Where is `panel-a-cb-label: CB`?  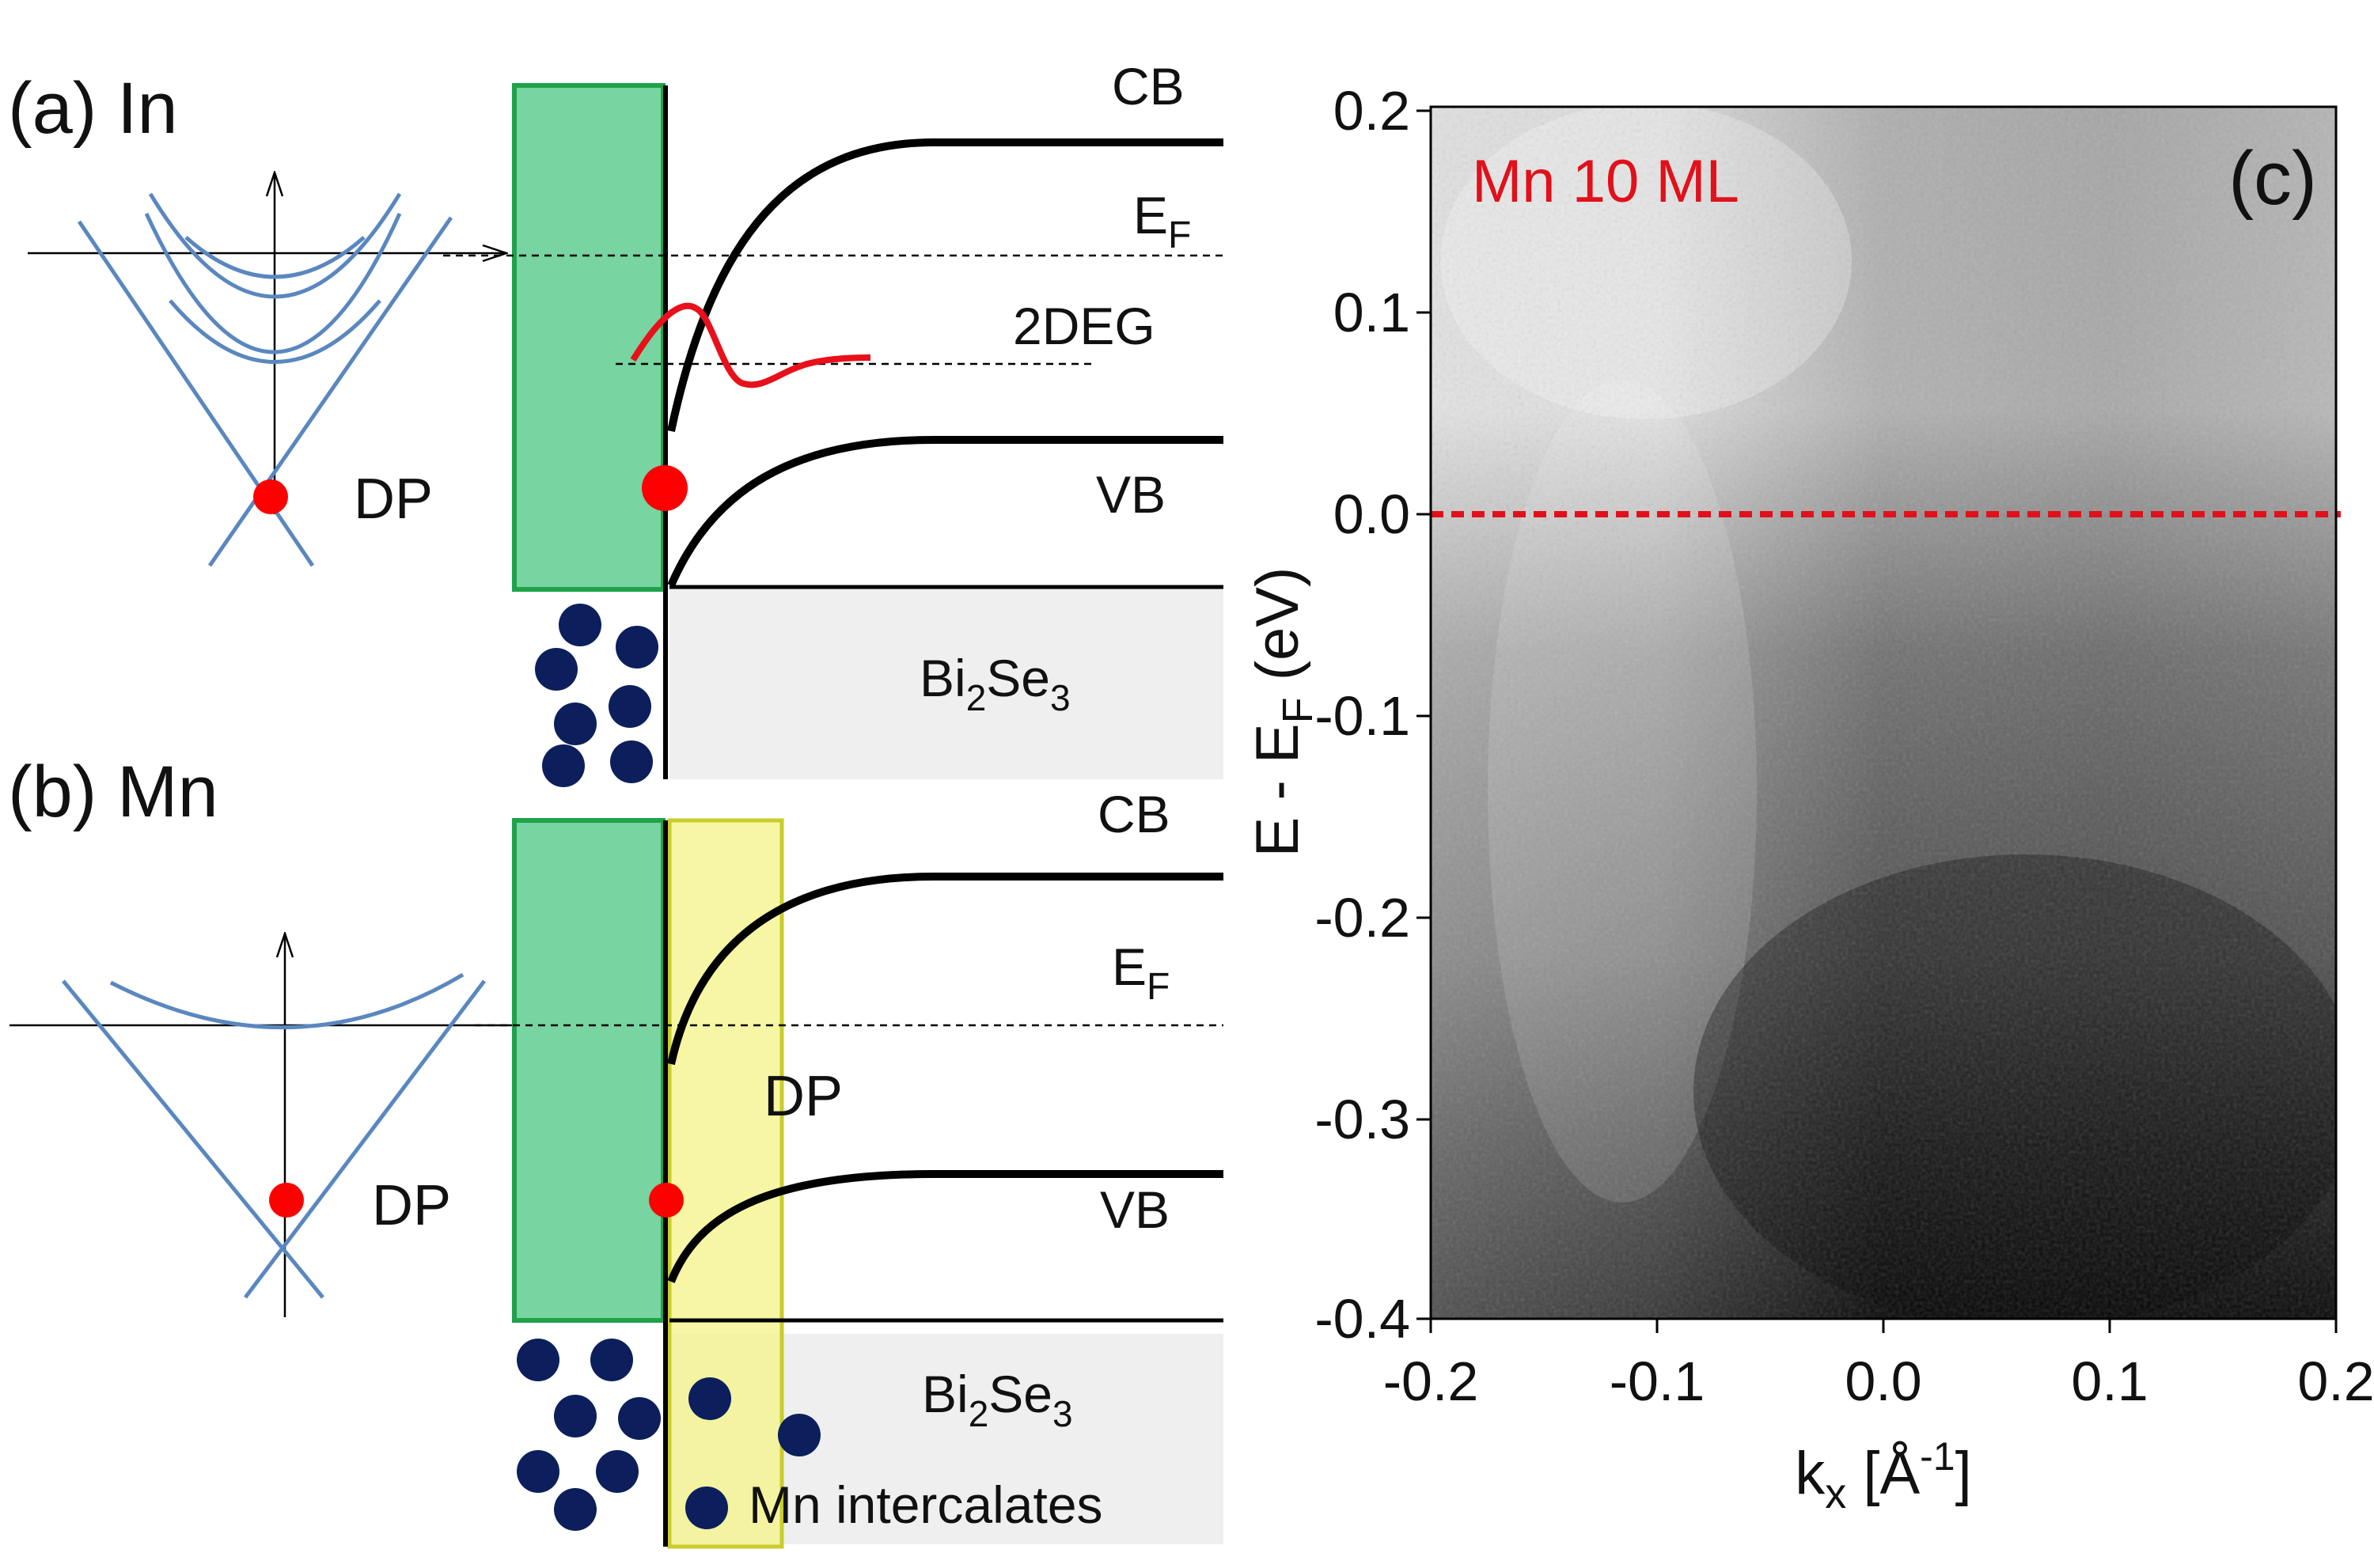
panel-a-cb-label: CB is located at coordinates (1148, 86).